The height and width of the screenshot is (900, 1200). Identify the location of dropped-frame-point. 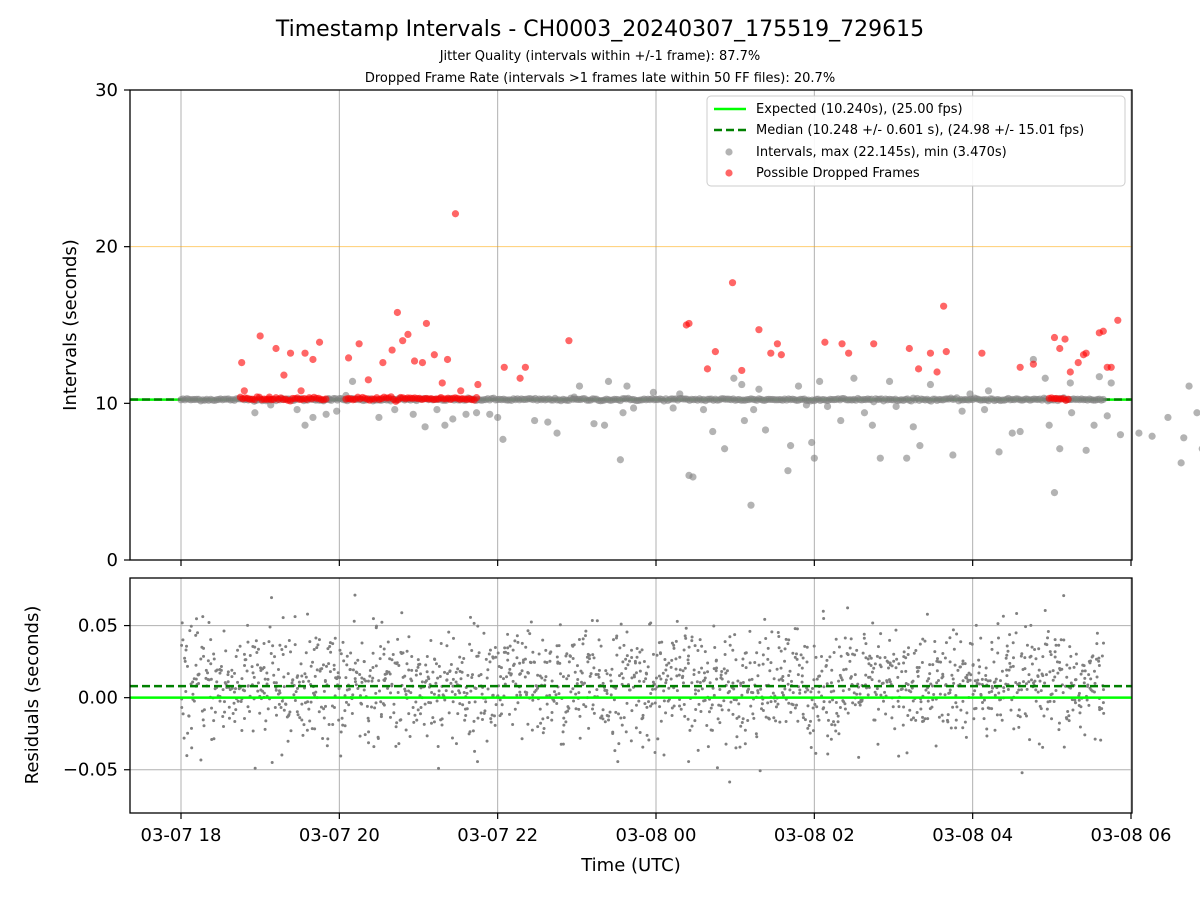
(944, 306).